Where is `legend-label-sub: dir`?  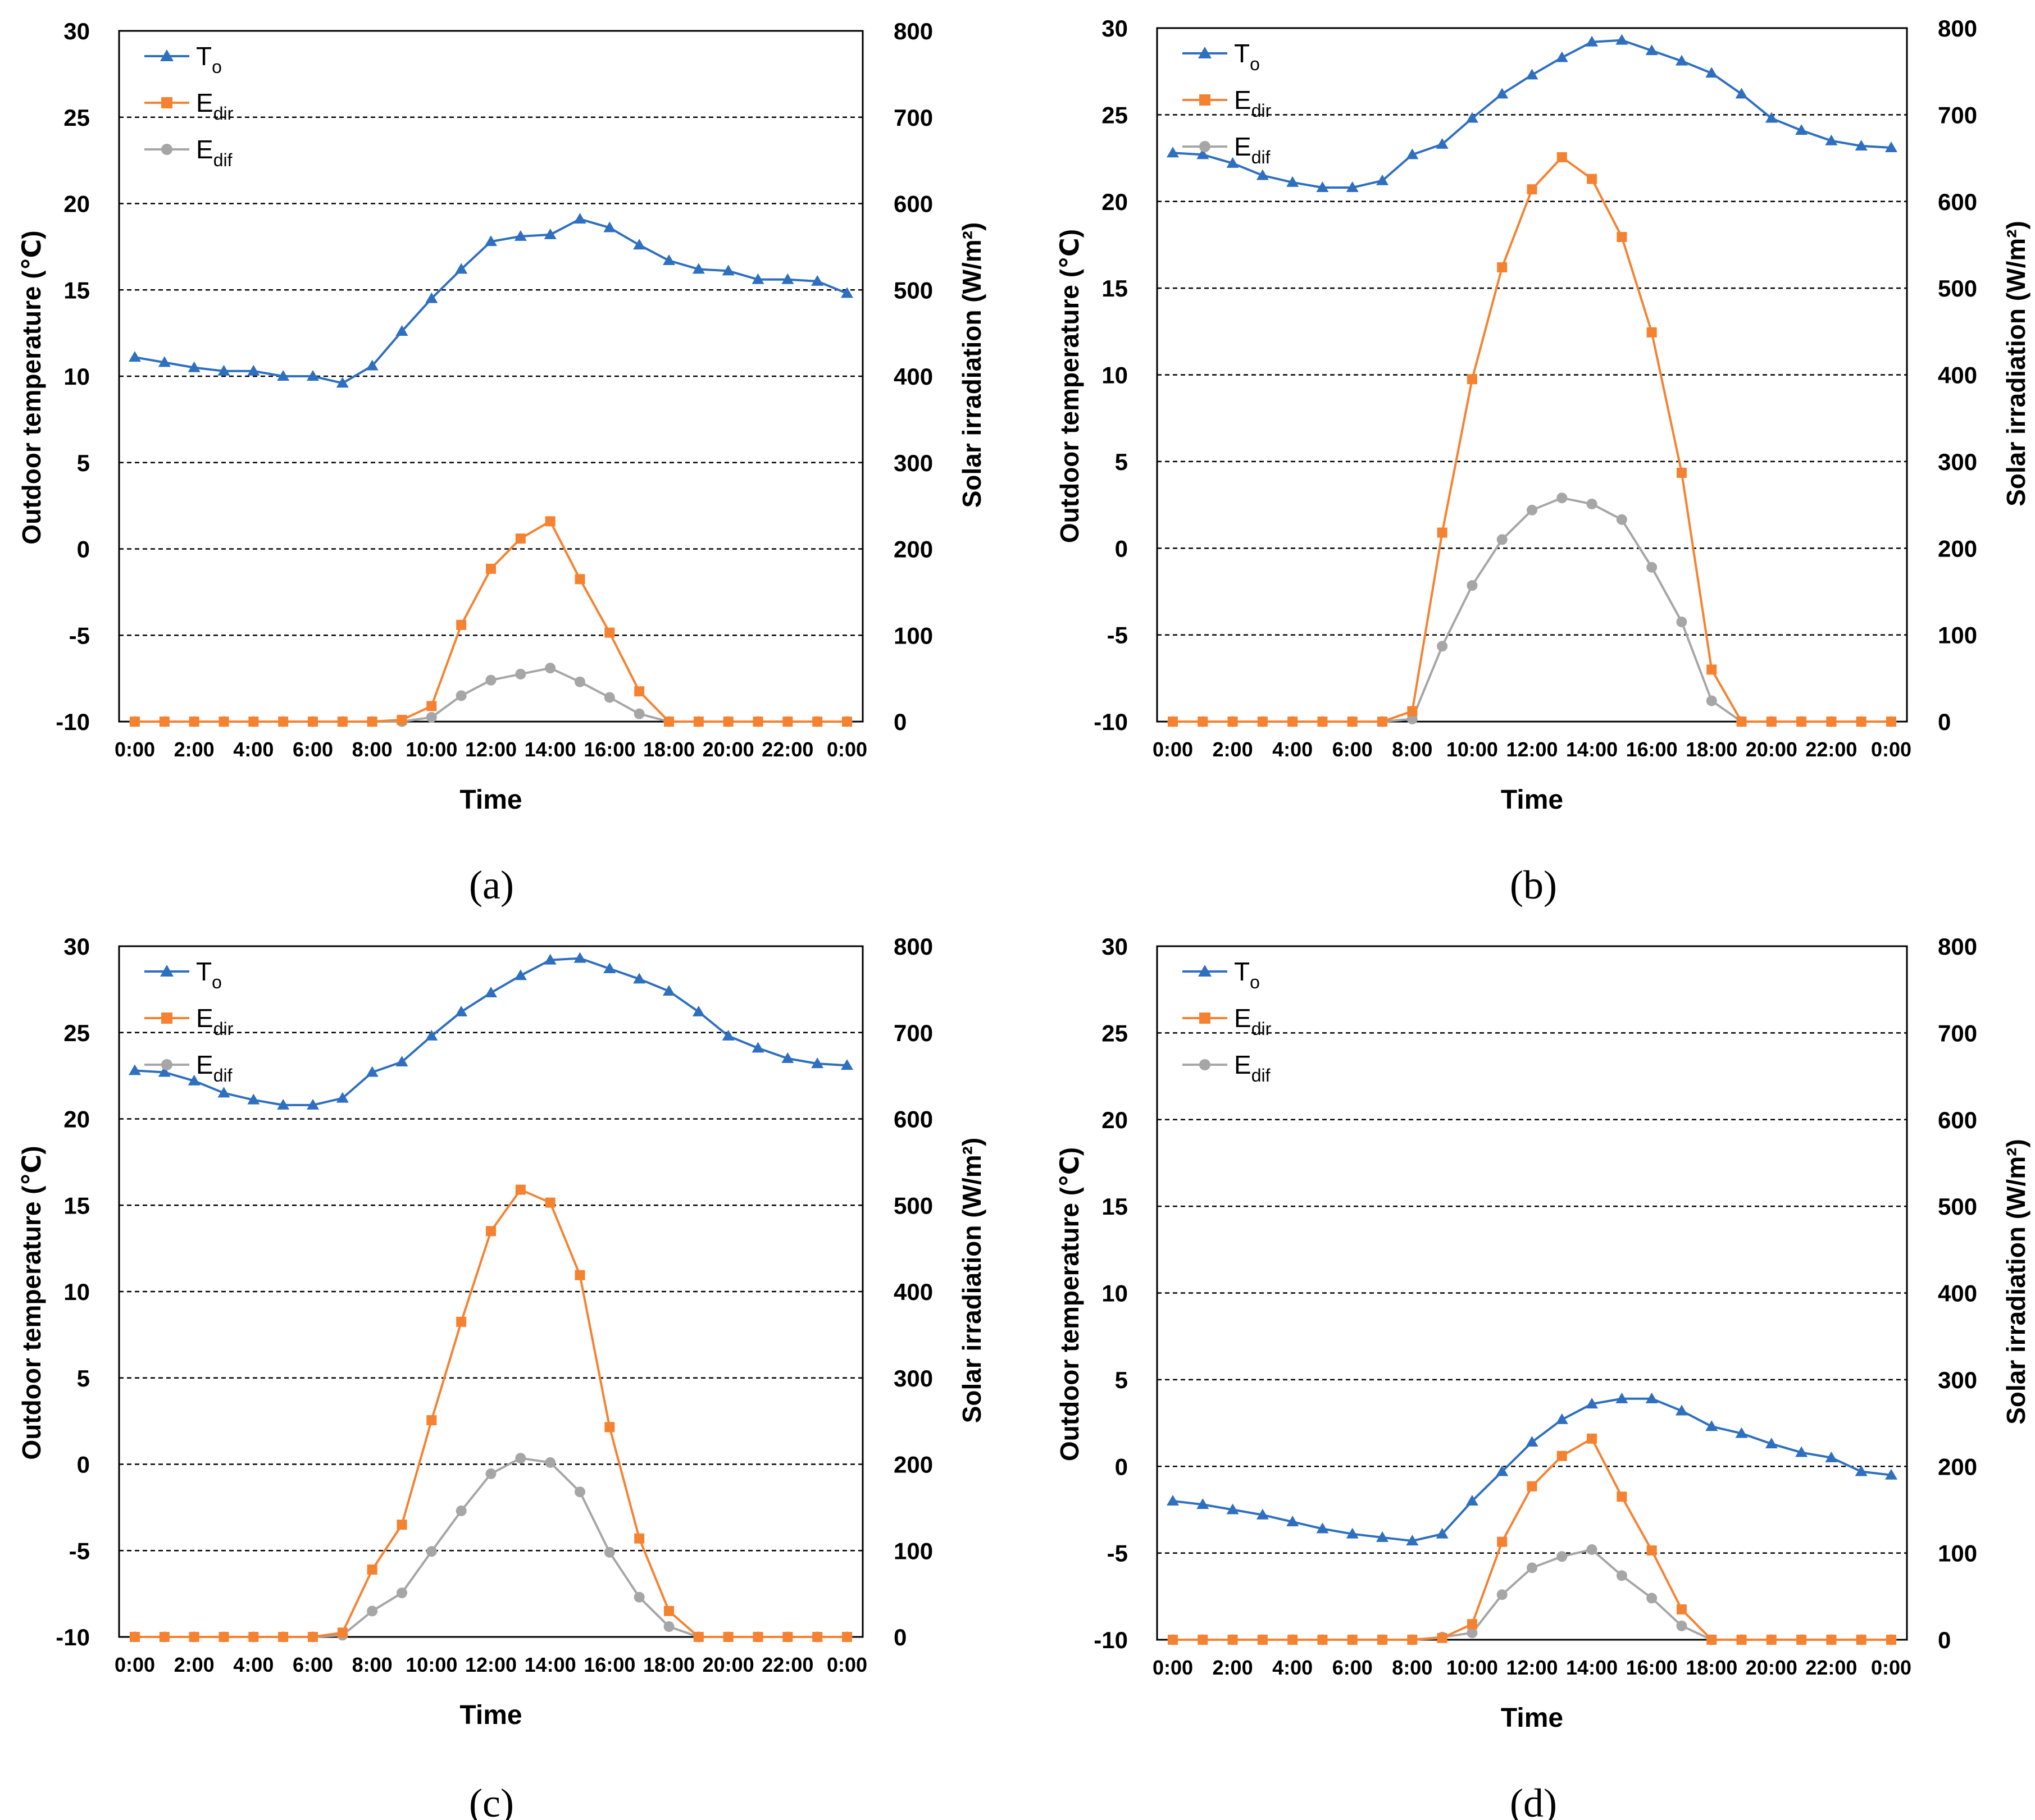 legend-label-sub: dir is located at coordinates (223, 1029).